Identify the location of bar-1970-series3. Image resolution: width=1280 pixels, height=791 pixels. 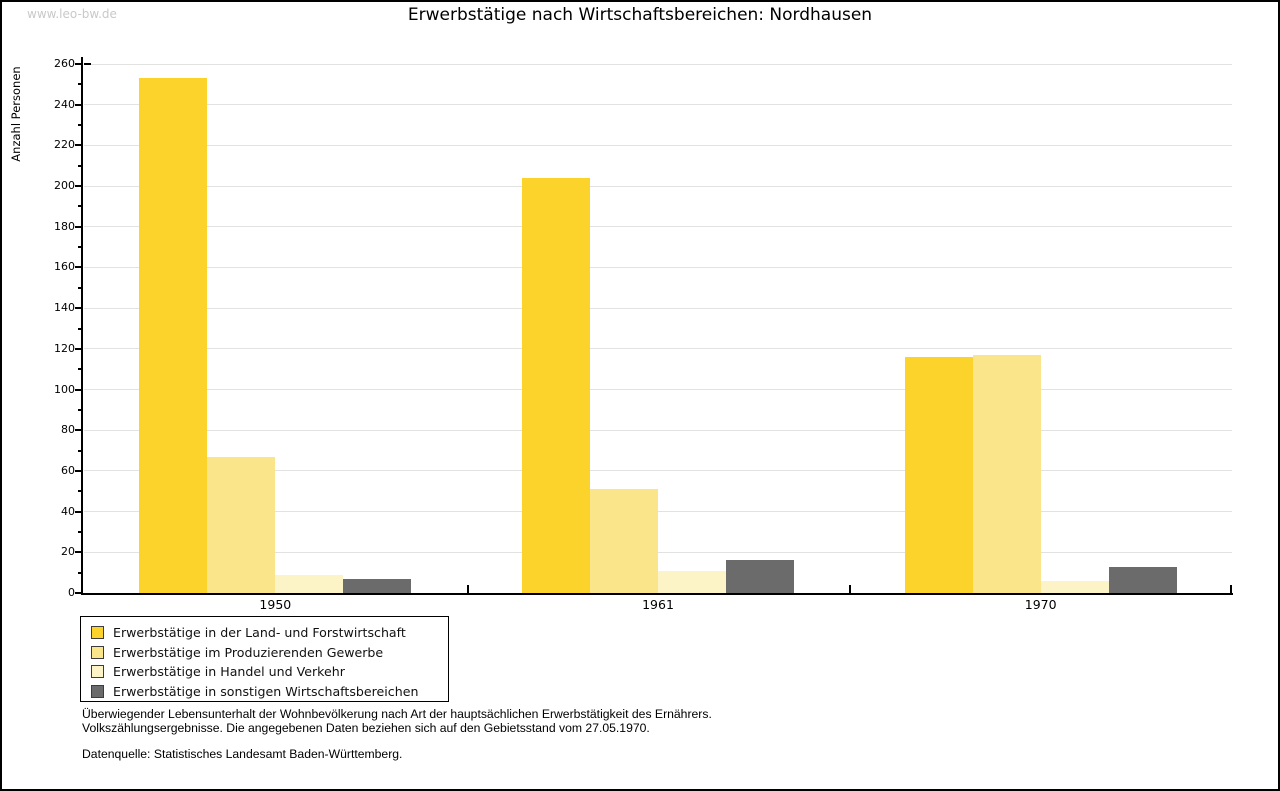
(1074, 586).